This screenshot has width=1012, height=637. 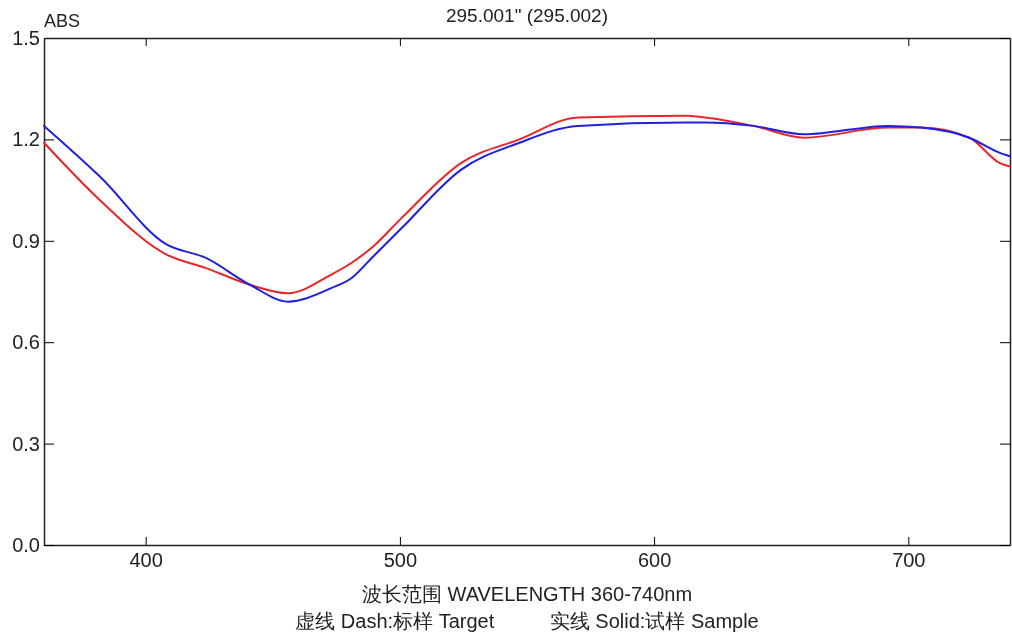 What do you see at coordinates (26, 342) in the screenshot?
I see `y-tick-label: 0.6` at bounding box center [26, 342].